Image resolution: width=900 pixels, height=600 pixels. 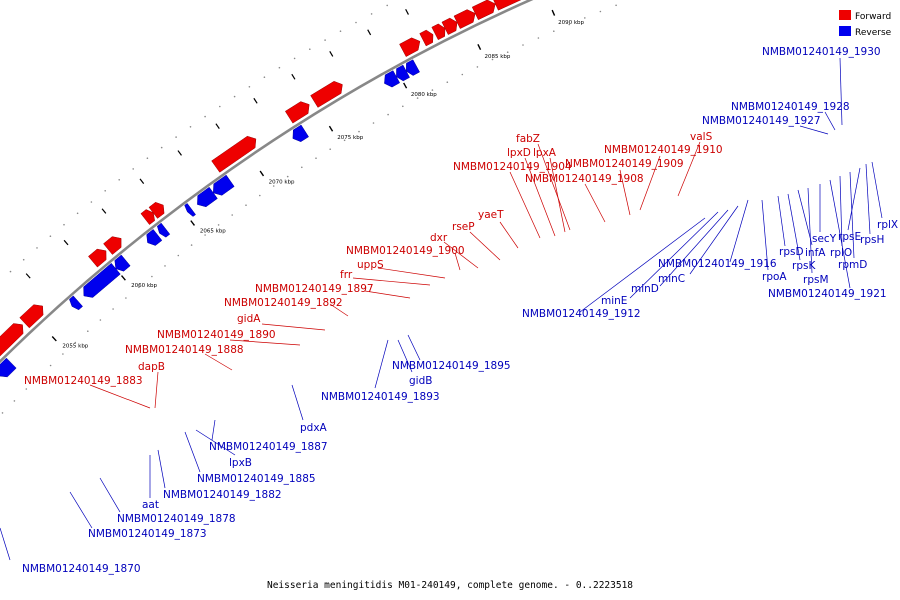 What do you see at coordinates (845, 15) in the screenshot?
I see `legend-forward-swatch` at bounding box center [845, 15].